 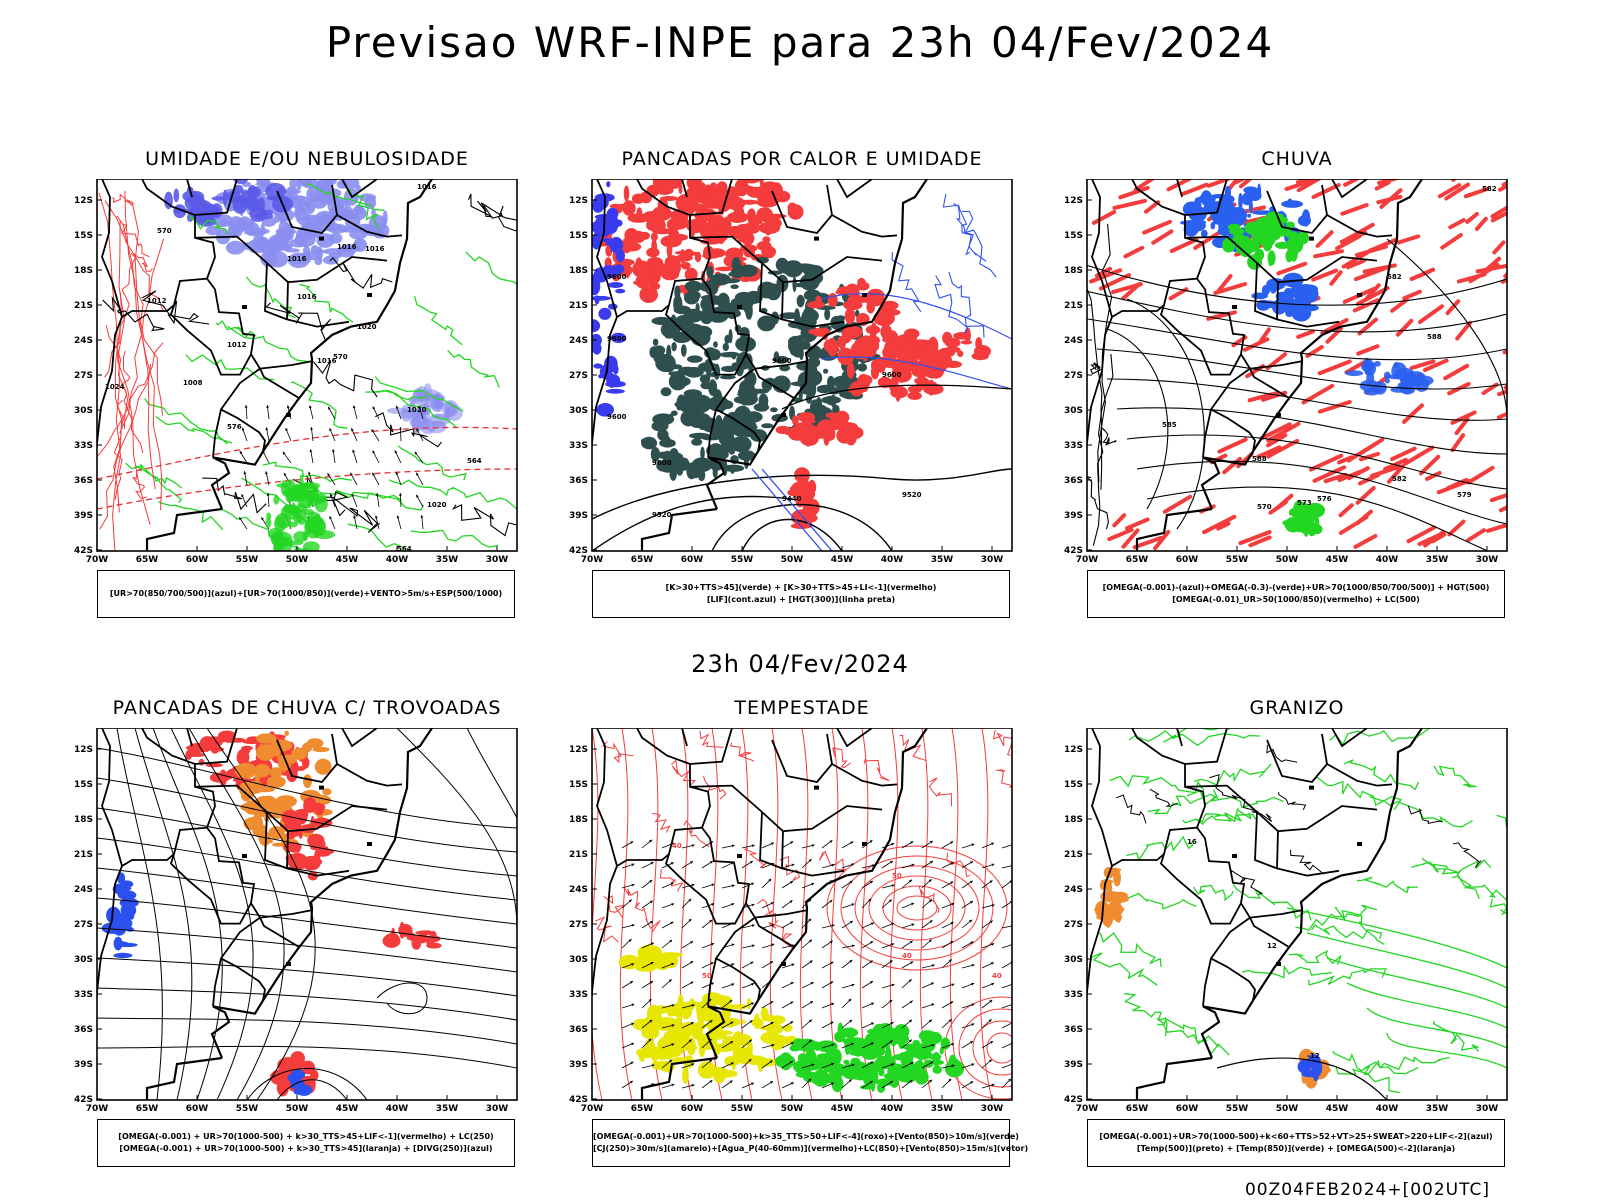 I want to click on contour-label: 564, so click(x=474, y=461).